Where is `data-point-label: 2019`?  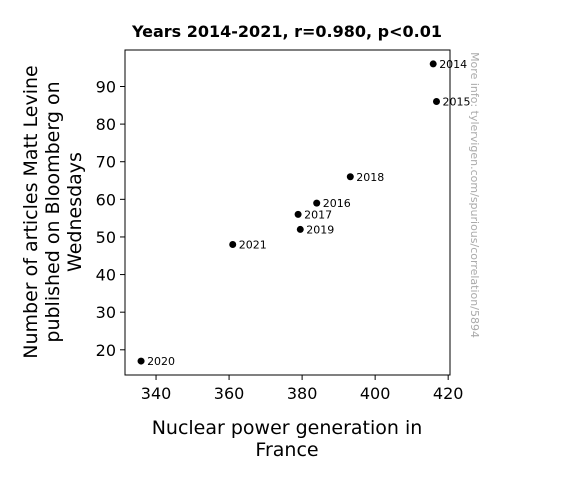 data-point-label: 2019 is located at coordinates (320, 229).